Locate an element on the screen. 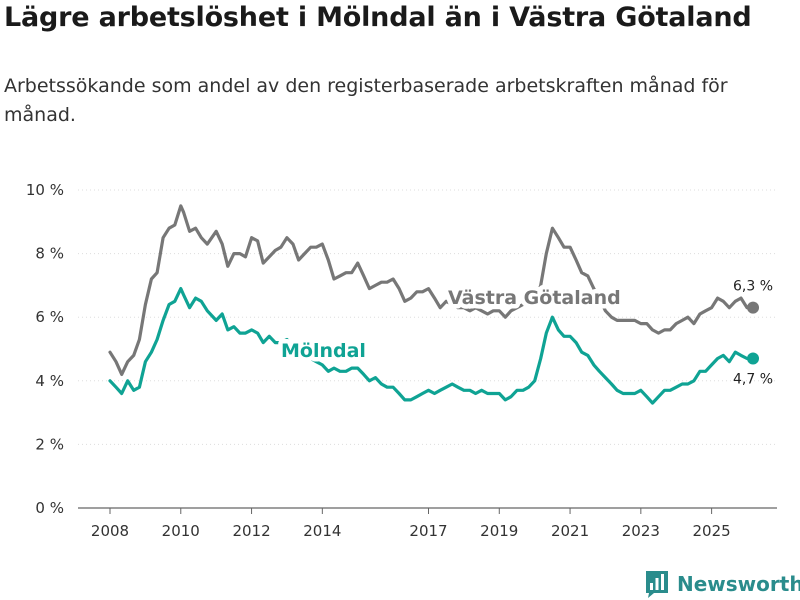 Image resolution: width=800 pixels, height=600 pixels. series-label-vastra-gotaland: Västra Götaland is located at coordinates (534, 298).